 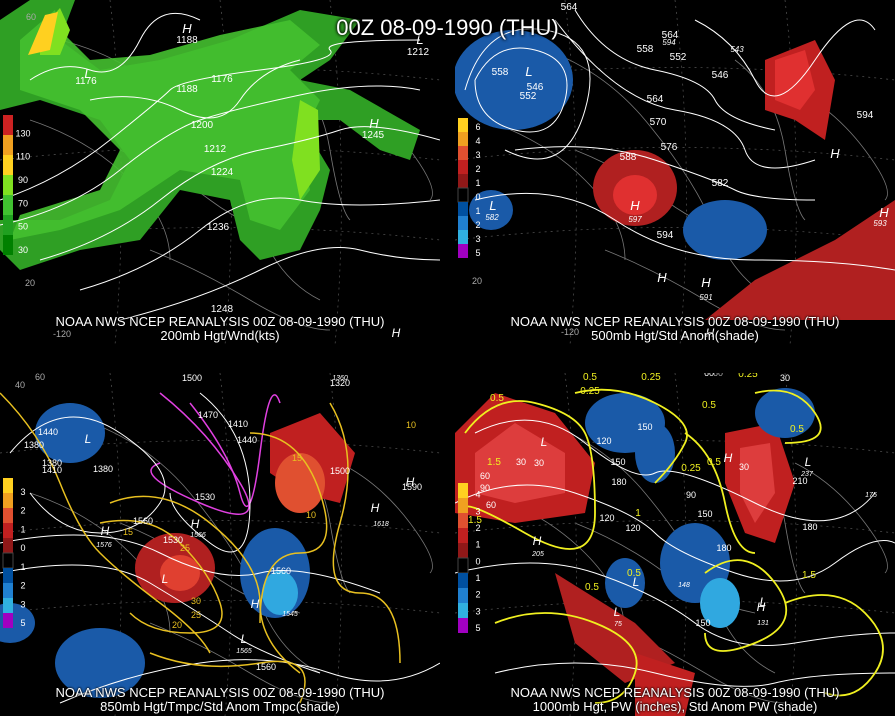 What do you see at coordinates (871, 495) in the screenshot?
I see `p1000-center-value: 175` at bounding box center [871, 495].